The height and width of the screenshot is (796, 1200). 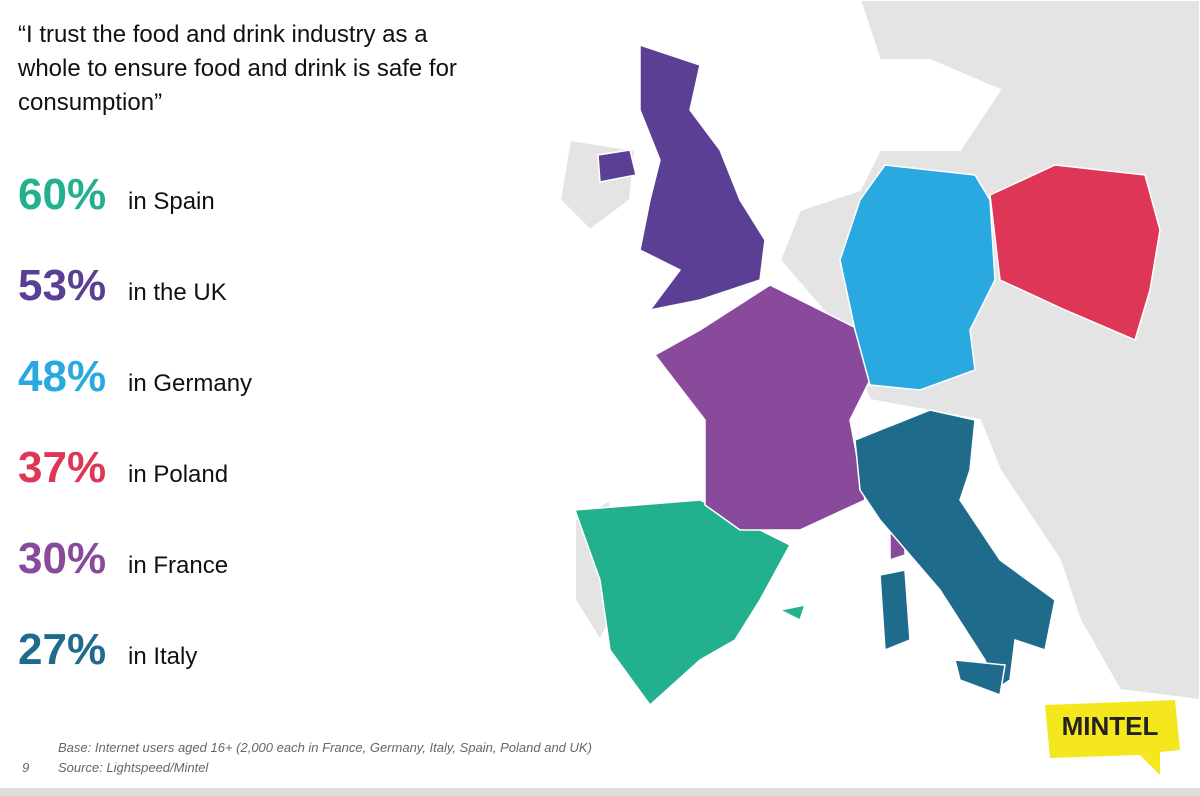 What do you see at coordinates (792, 613) in the screenshot?
I see `balearics` at bounding box center [792, 613].